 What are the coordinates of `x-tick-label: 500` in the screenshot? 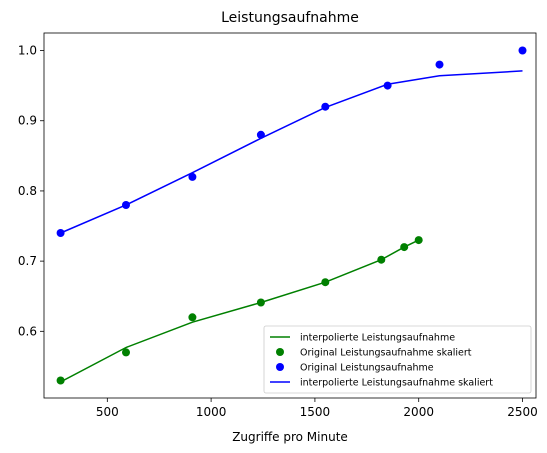 It's located at (107, 412).